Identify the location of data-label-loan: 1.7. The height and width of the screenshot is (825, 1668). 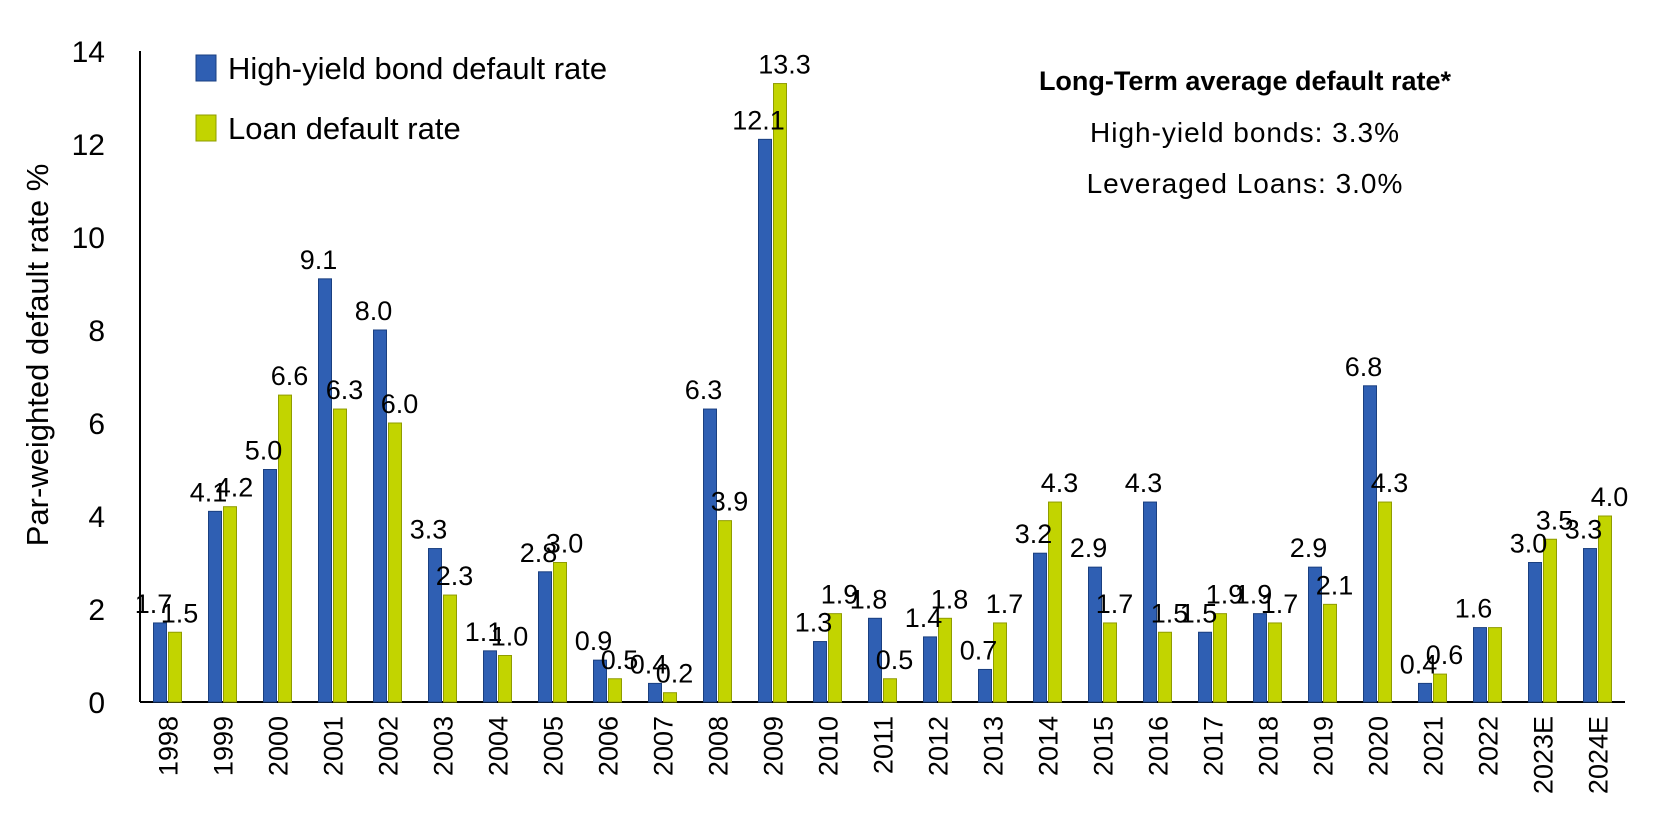
(1280, 604).